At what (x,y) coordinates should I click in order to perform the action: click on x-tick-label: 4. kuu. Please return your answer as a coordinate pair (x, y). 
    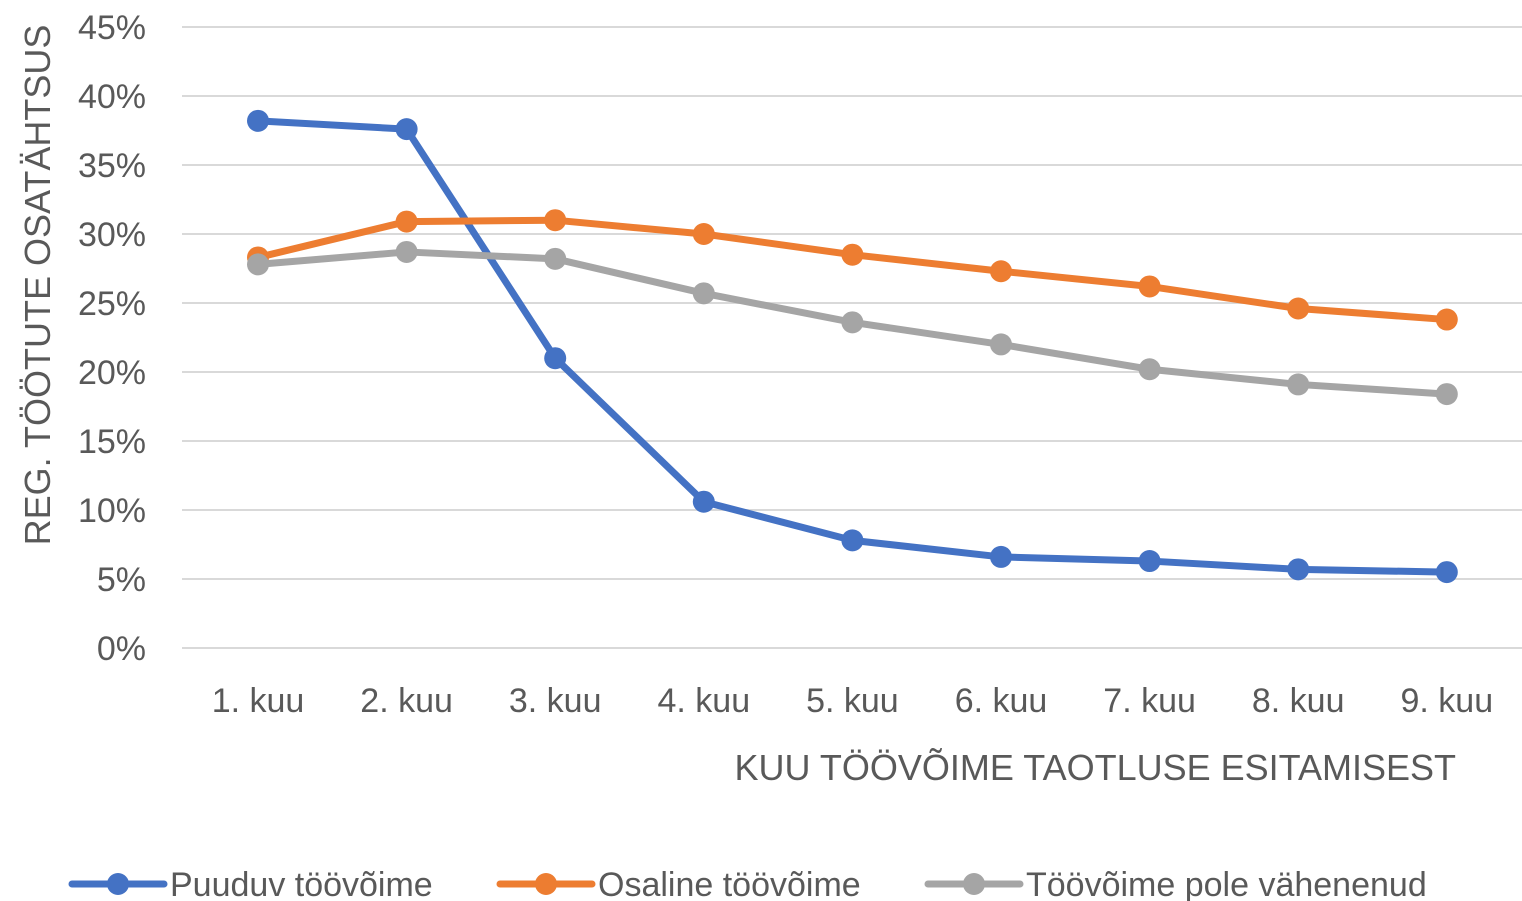
    Looking at the image, I should click on (703, 701).